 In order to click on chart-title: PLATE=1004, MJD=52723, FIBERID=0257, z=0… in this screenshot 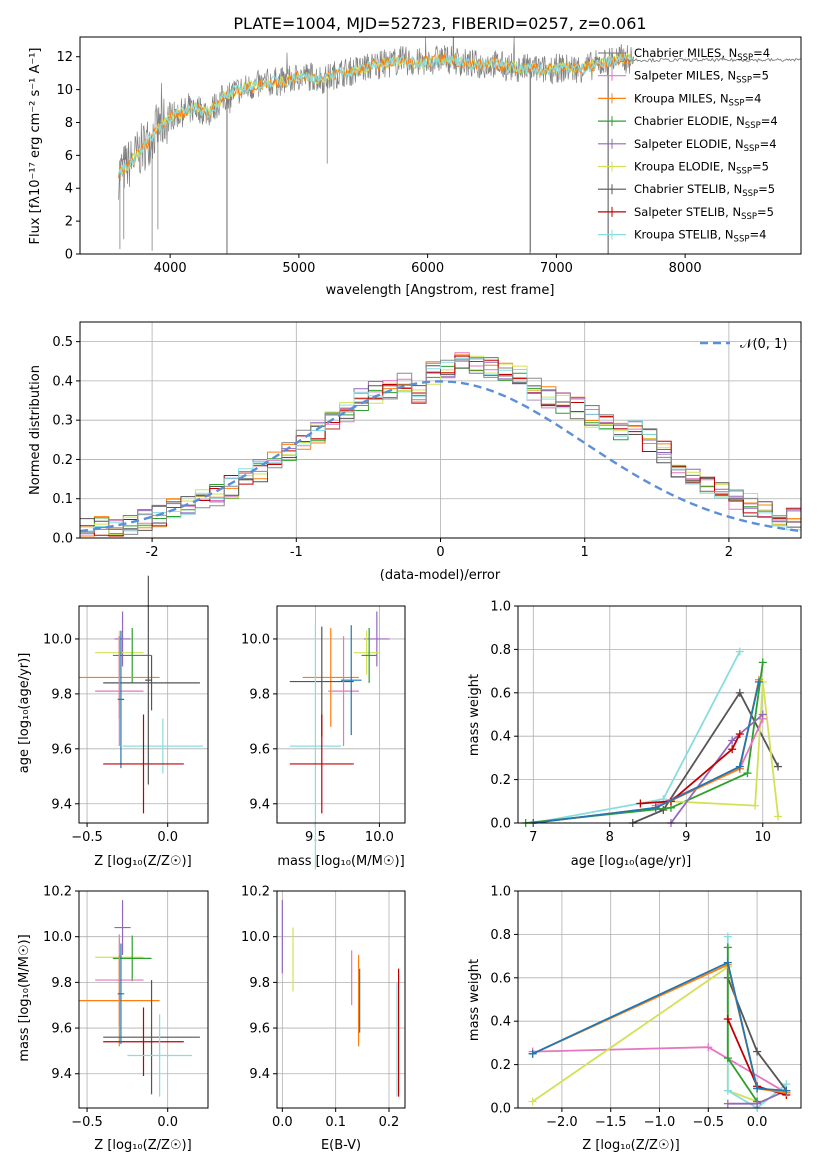, I will do `click(439, 23)`.